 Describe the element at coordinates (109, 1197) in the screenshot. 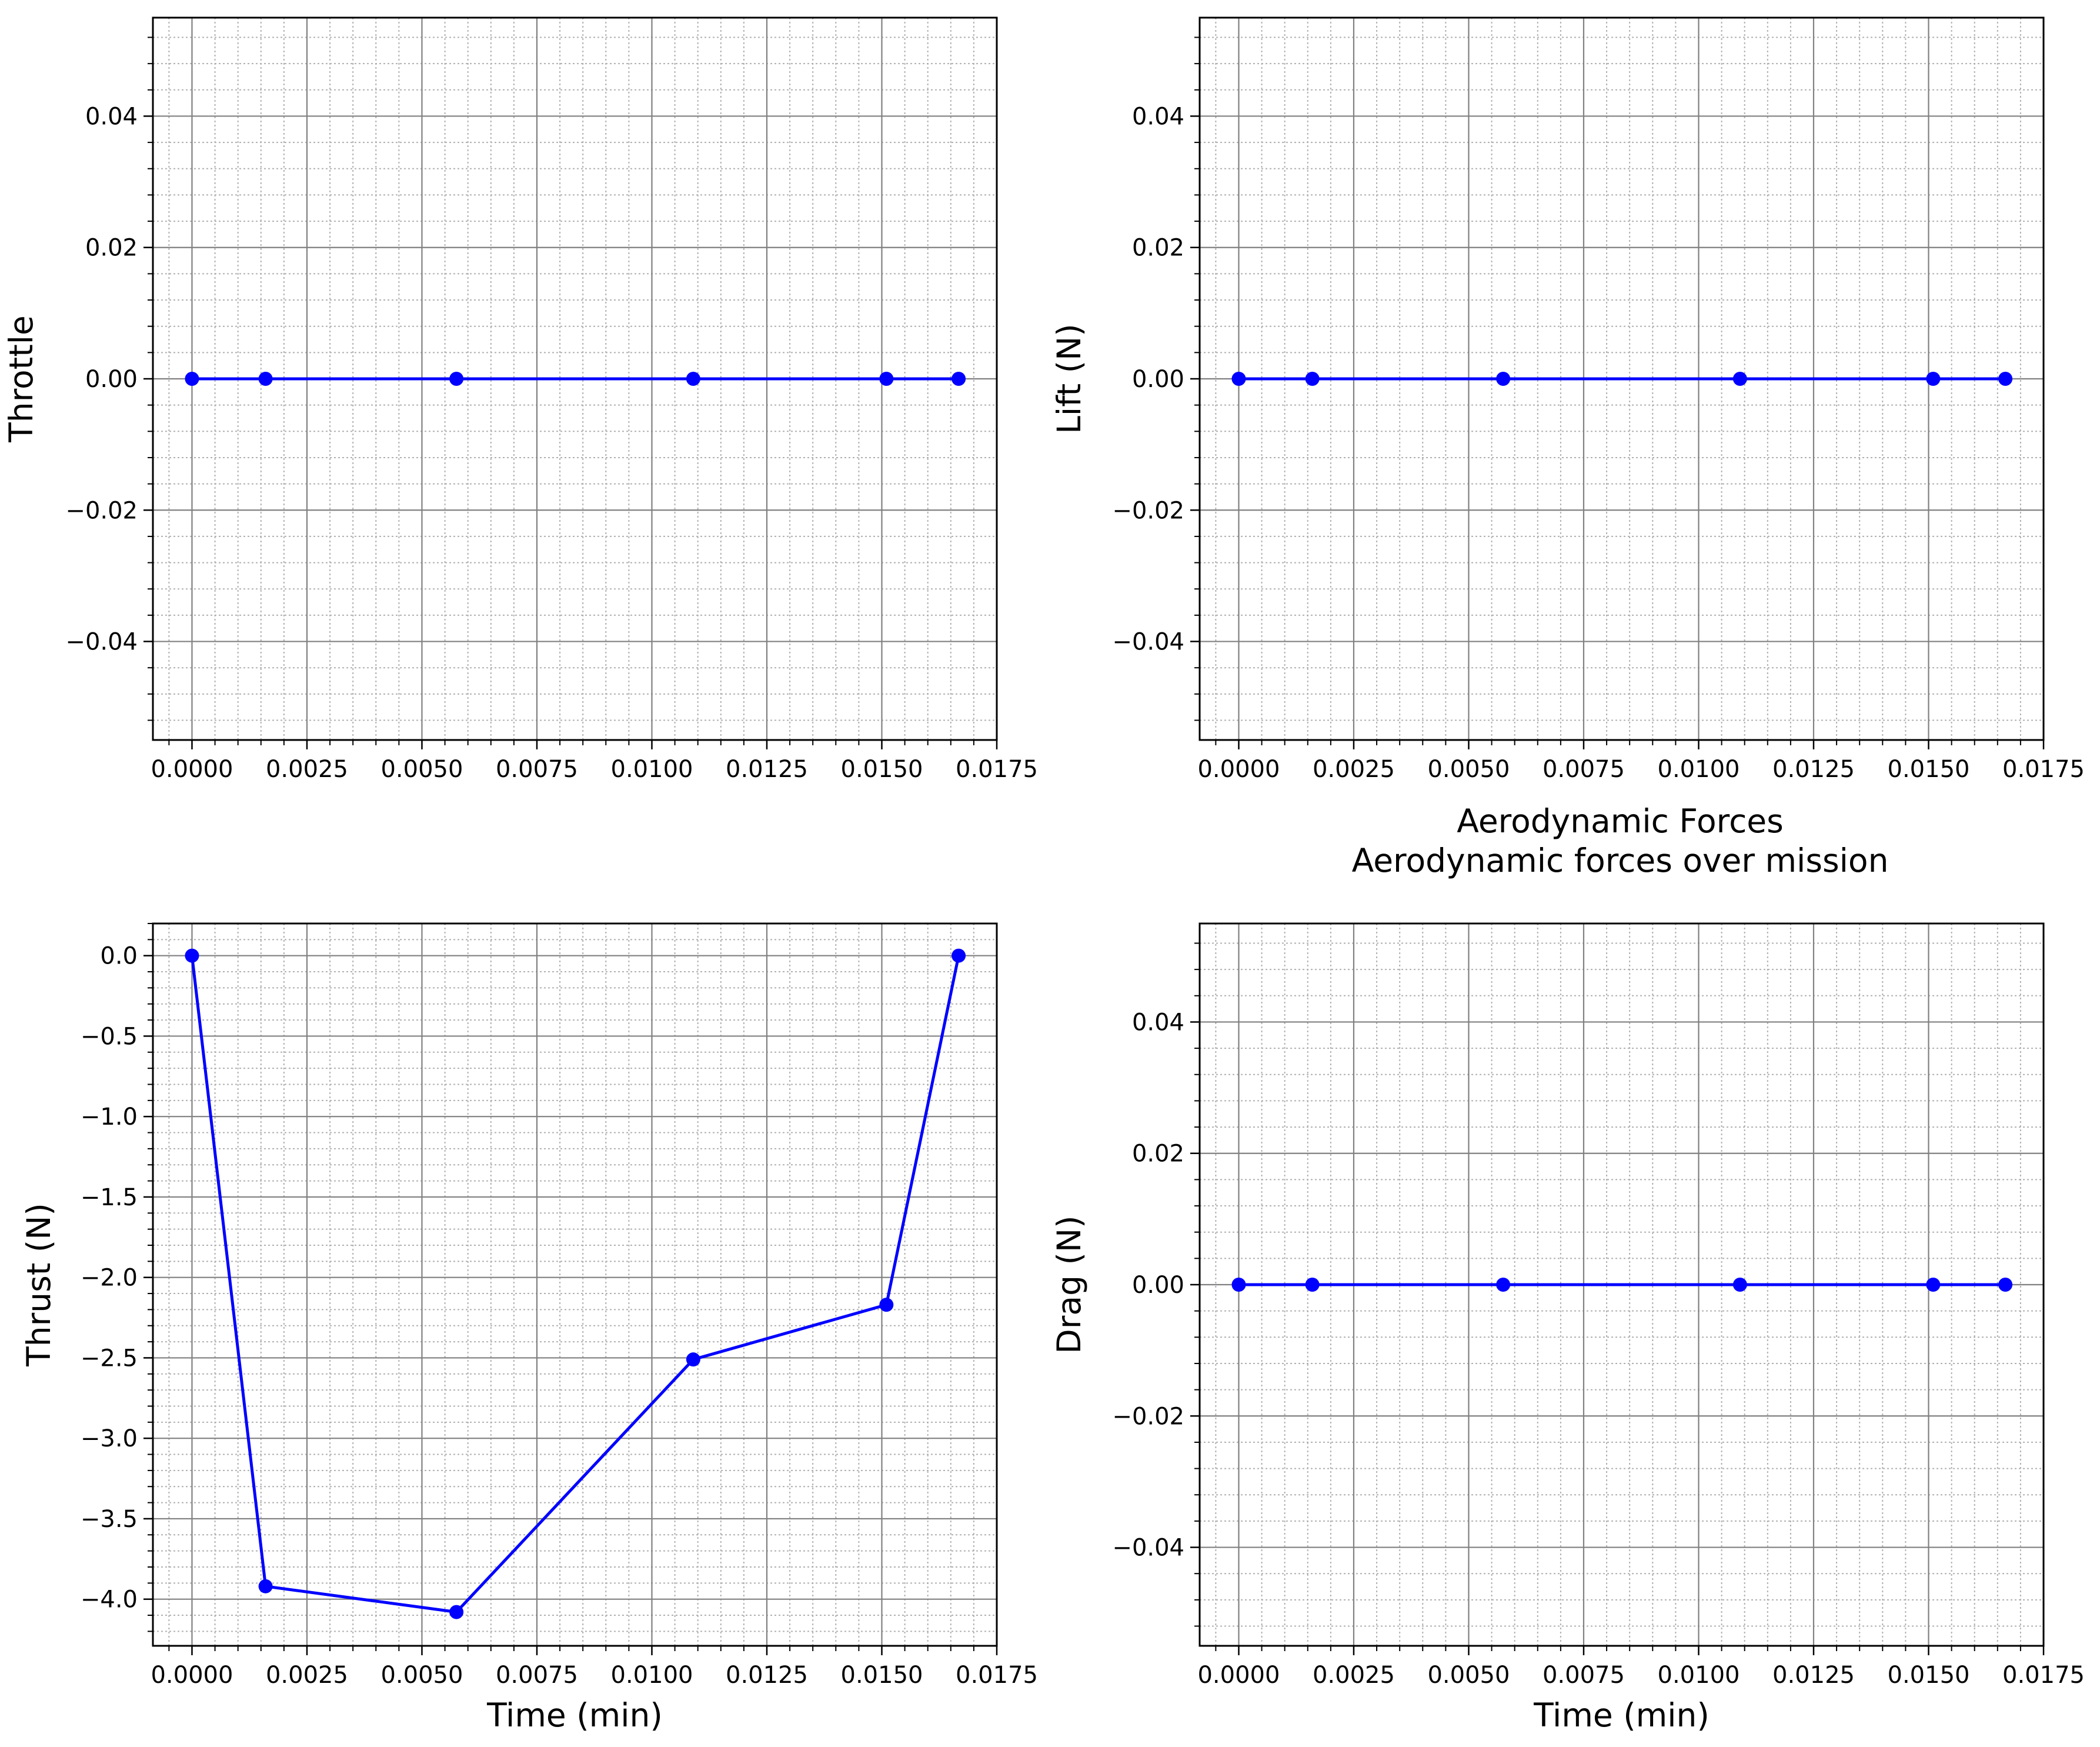

I see `y-tick-label: −1.5` at that location.